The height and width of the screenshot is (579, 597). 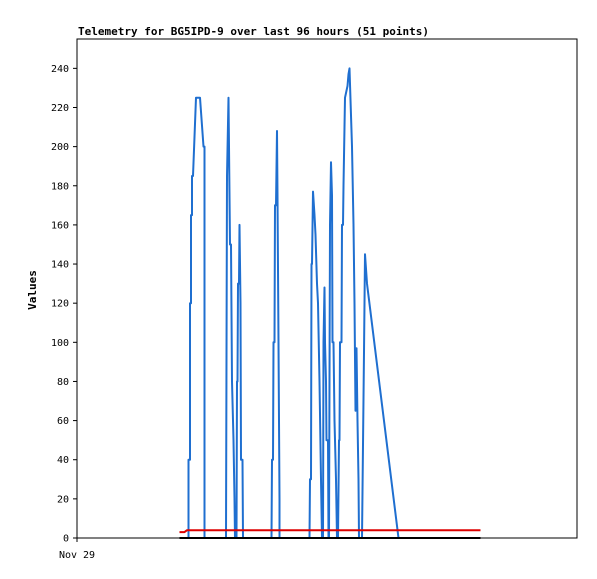 I want to click on y-tick-label: 140, so click(x=60, y=265).